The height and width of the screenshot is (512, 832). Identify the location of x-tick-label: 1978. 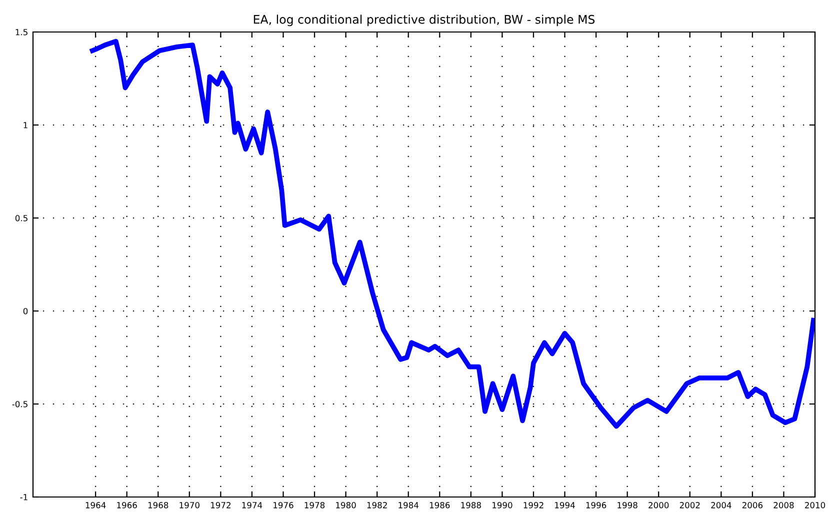
(314, 505).